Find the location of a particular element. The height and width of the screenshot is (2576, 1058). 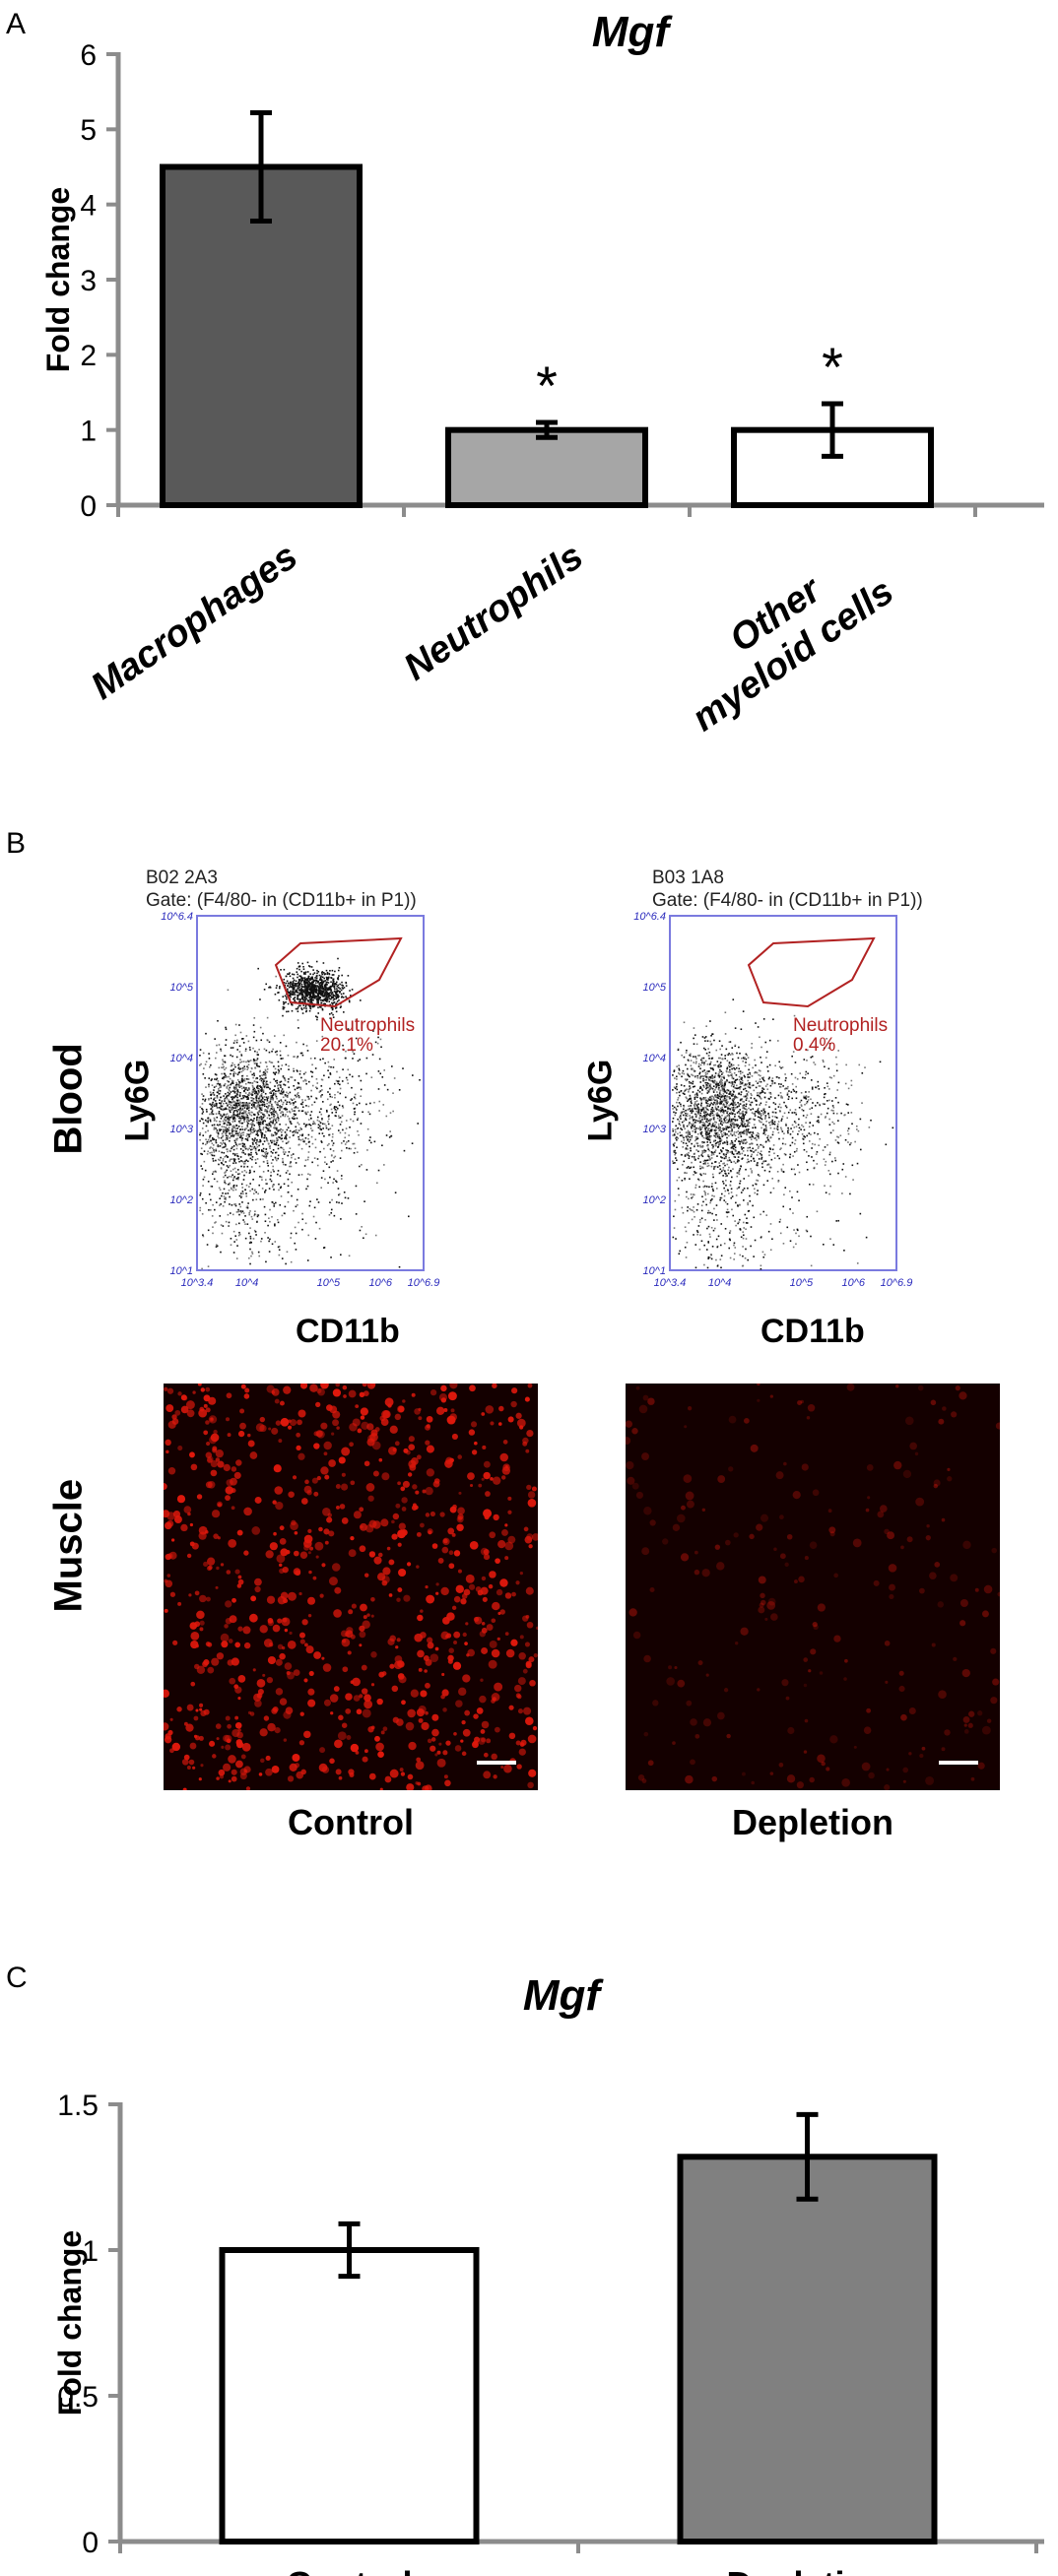

condition-label-depletion: Depletion is located at coordinates (812, 1822).